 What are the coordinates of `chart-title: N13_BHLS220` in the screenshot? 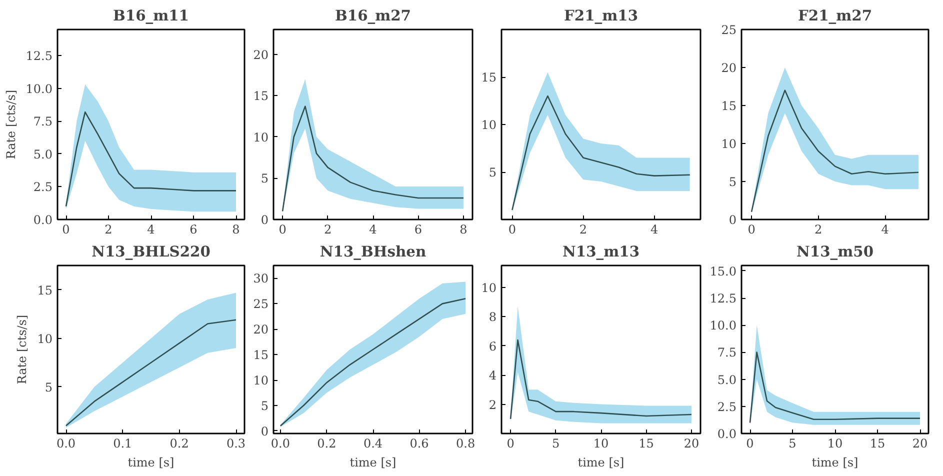 It's located at (151, 252).